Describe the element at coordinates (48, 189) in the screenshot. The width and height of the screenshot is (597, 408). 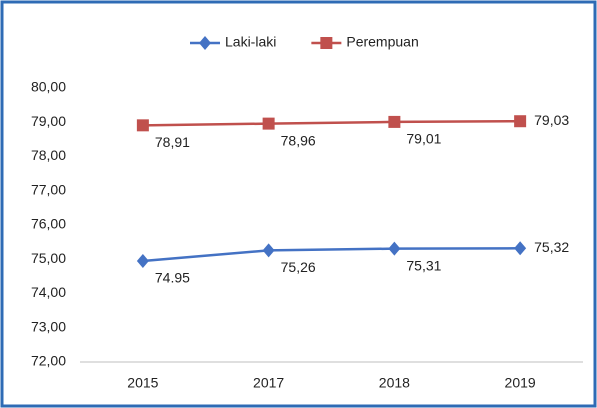
I see `y-tick-label: 77,00` at that location.